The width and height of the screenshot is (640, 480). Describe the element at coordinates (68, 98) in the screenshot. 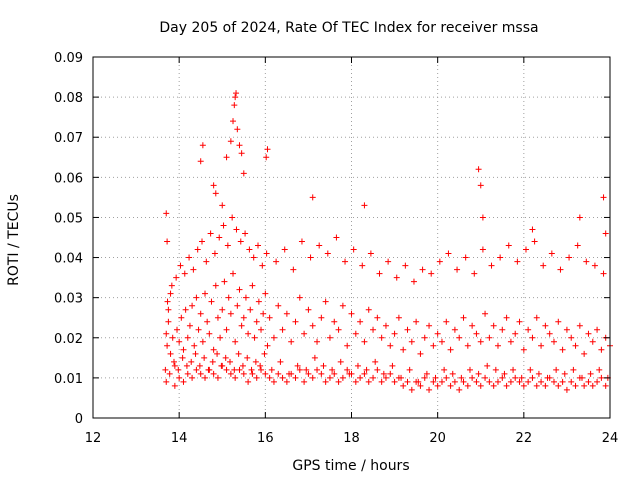

I see `y-tick-label: 0.08` at that location.